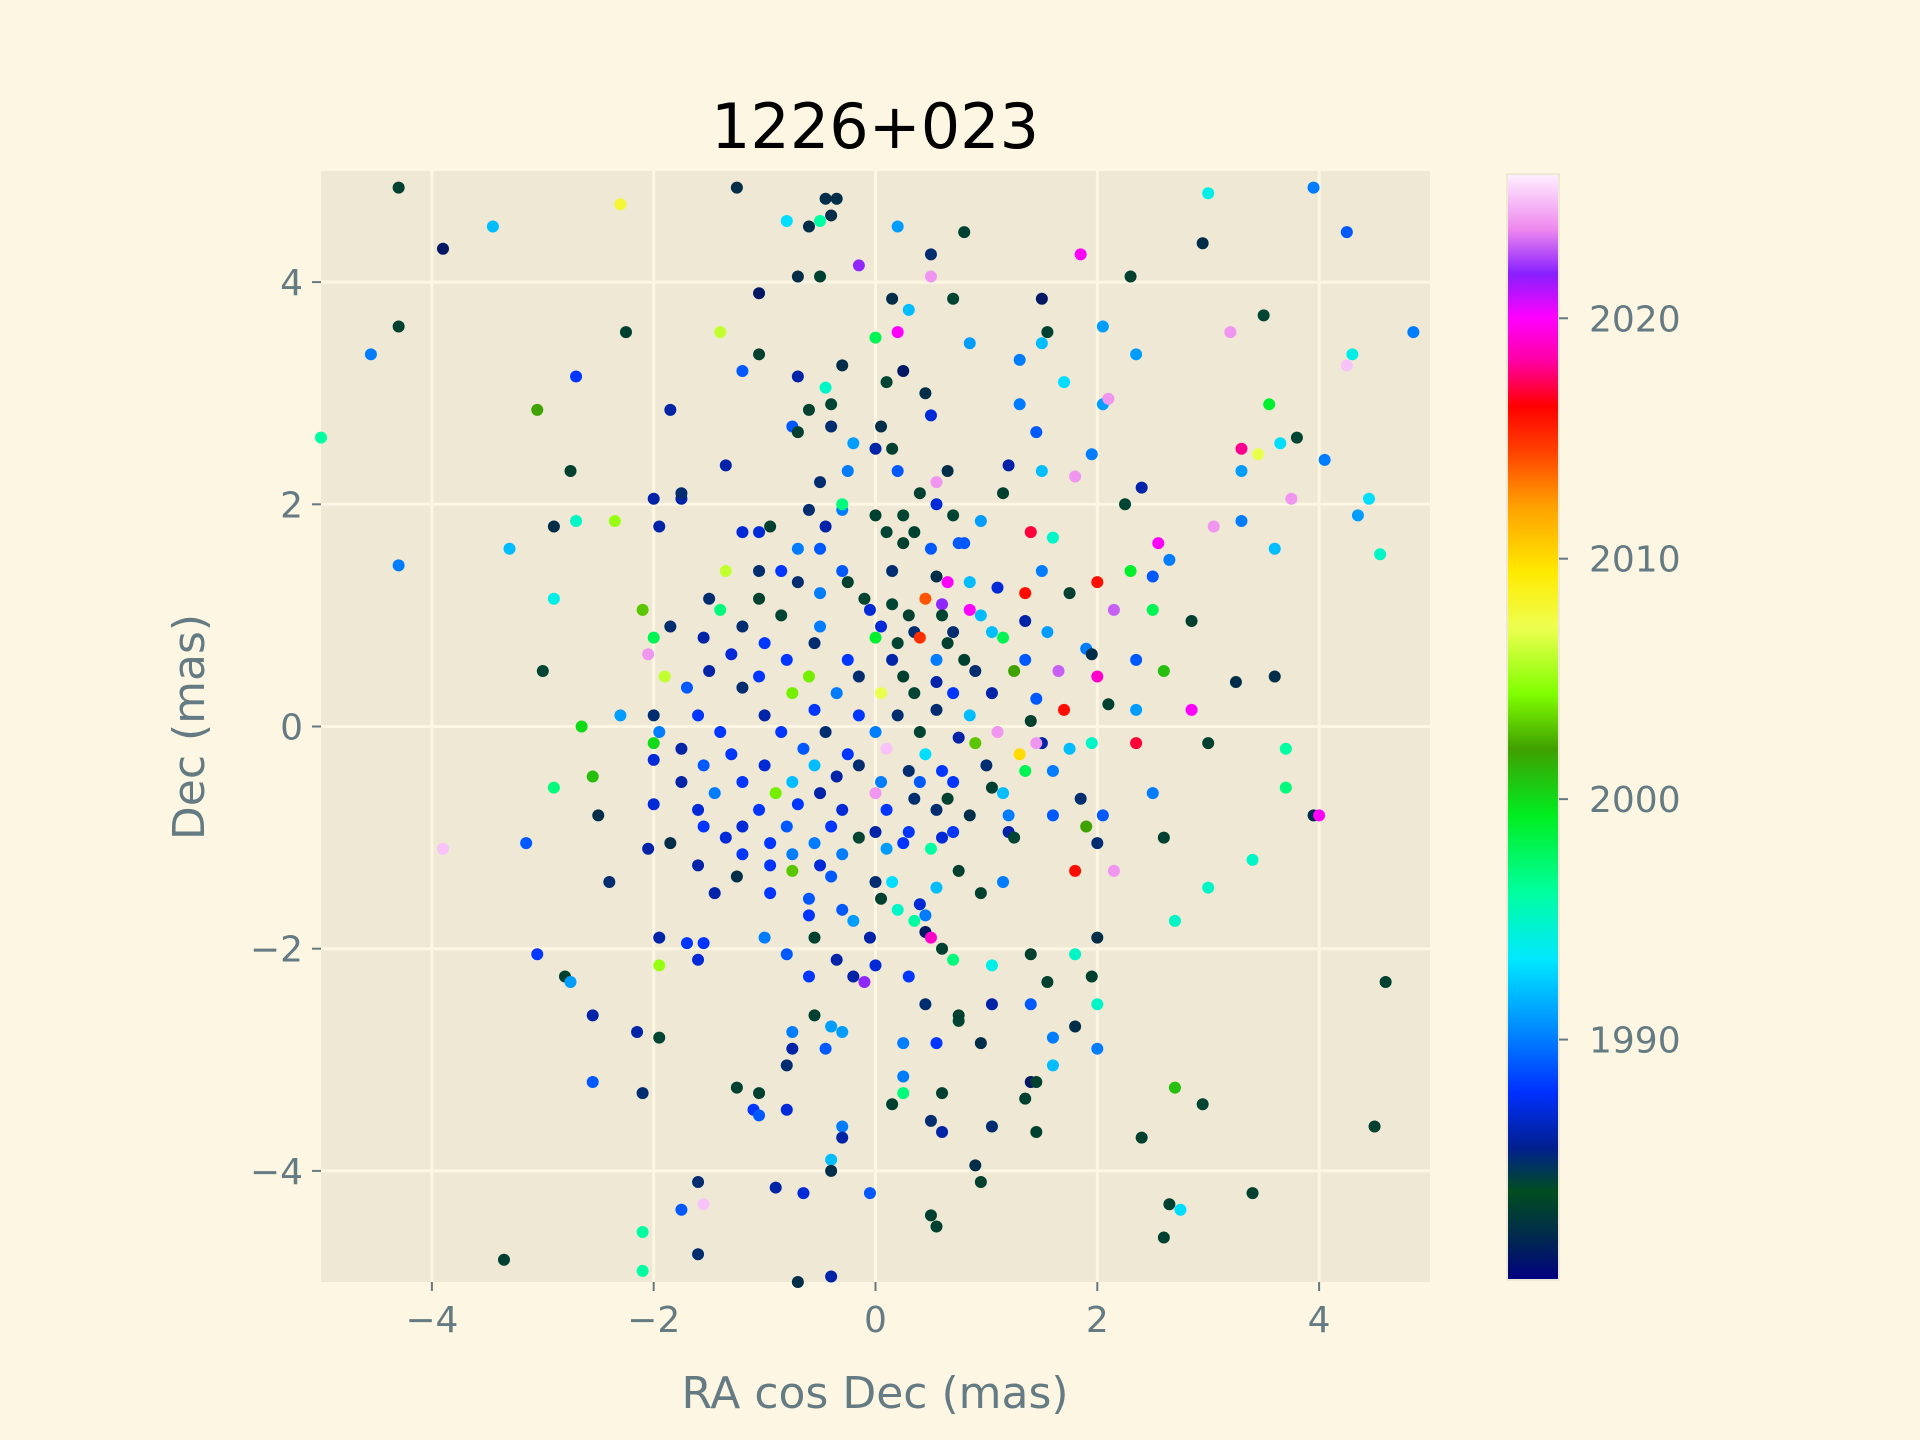 This screenshot has width=1920, height=1440. Describe the element at coordinates (875, 126) in the screenshot. I see `chart-title: 1226+023` at that location.